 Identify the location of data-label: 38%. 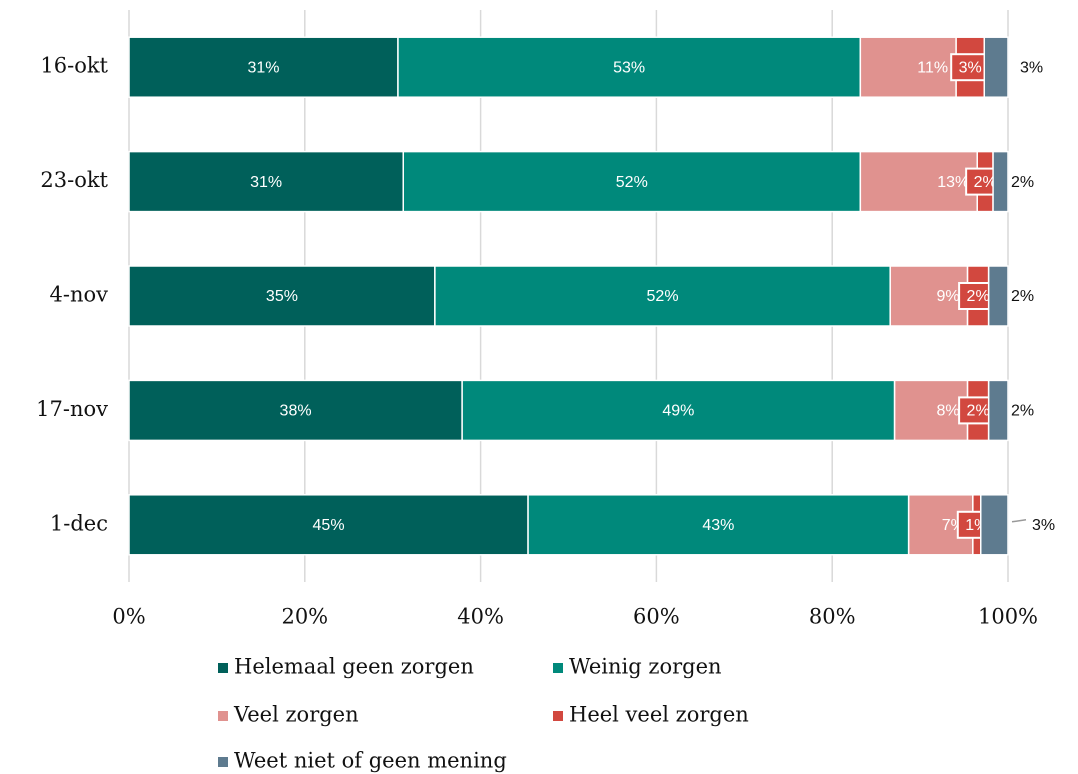
(296, 411).